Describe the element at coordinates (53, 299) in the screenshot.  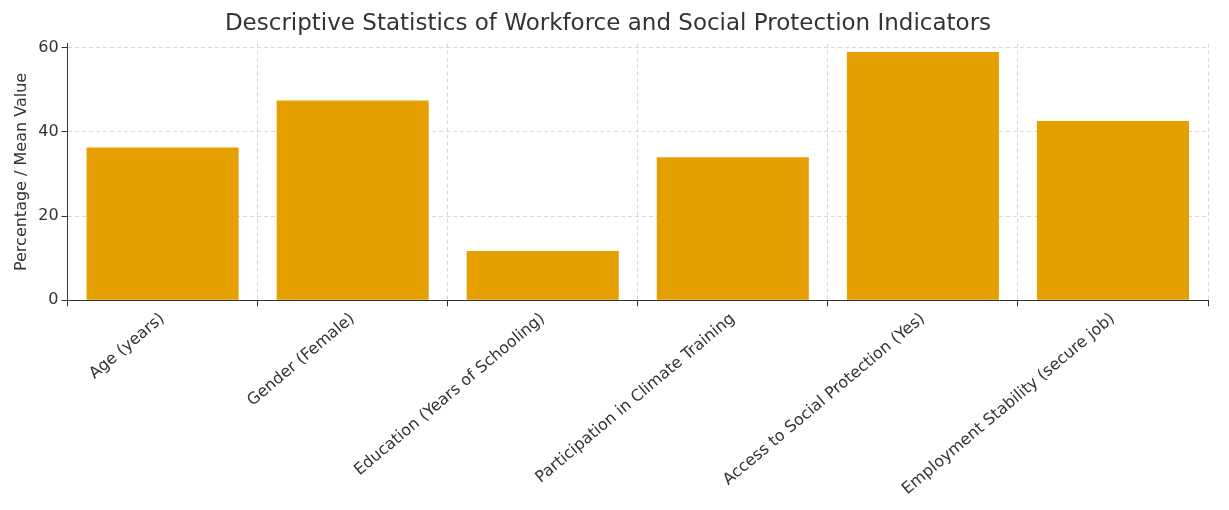
I see `y-tick-label: 0` at that location.